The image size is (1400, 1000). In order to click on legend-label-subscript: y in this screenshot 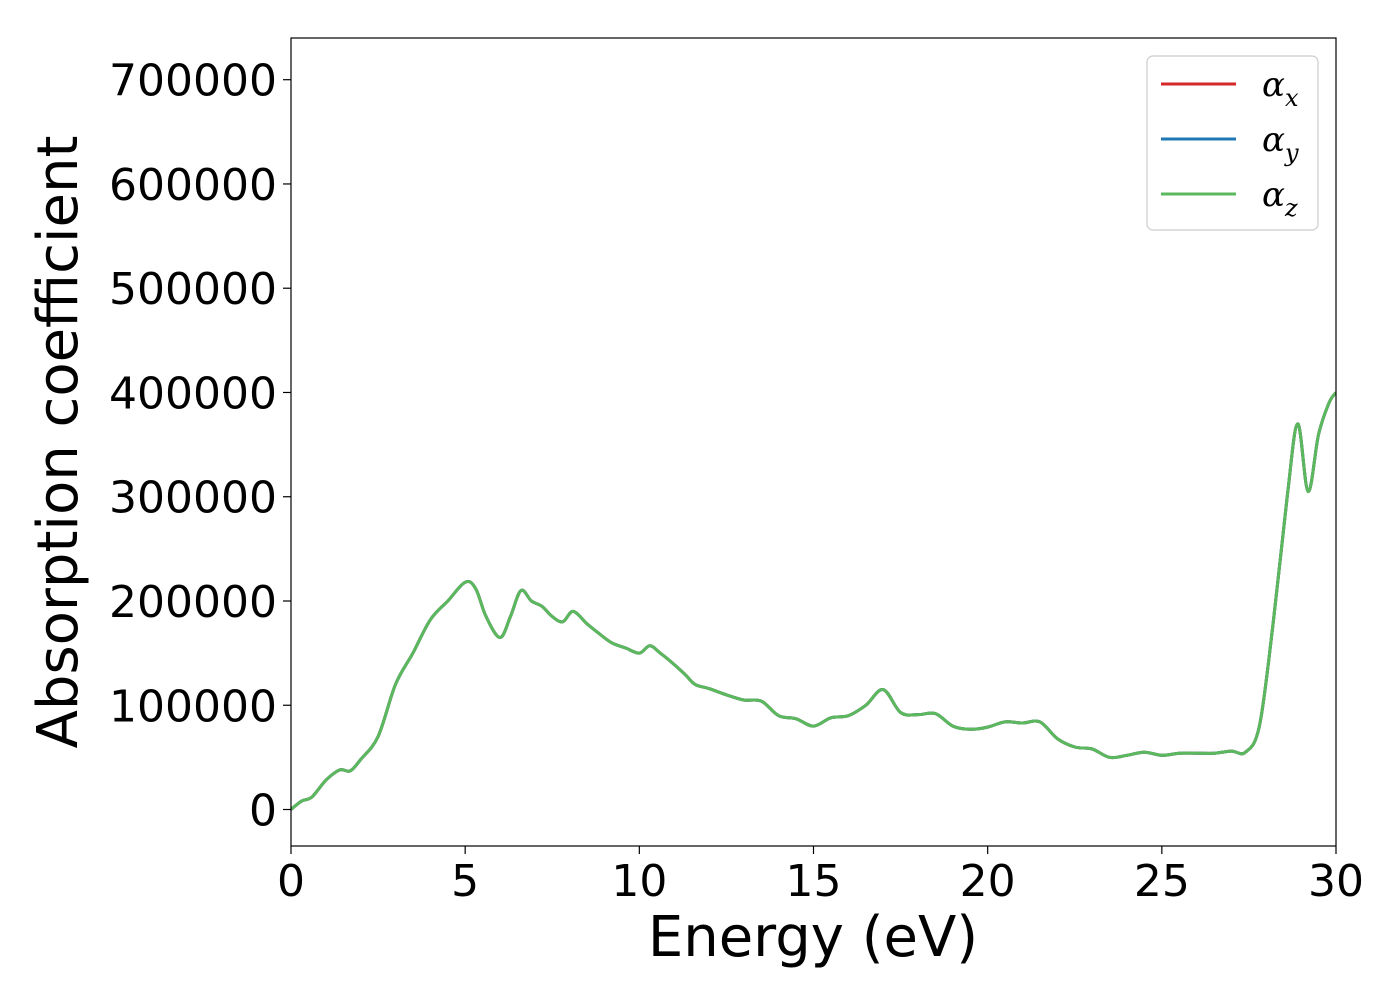, I will do `click(1291, 153)`.